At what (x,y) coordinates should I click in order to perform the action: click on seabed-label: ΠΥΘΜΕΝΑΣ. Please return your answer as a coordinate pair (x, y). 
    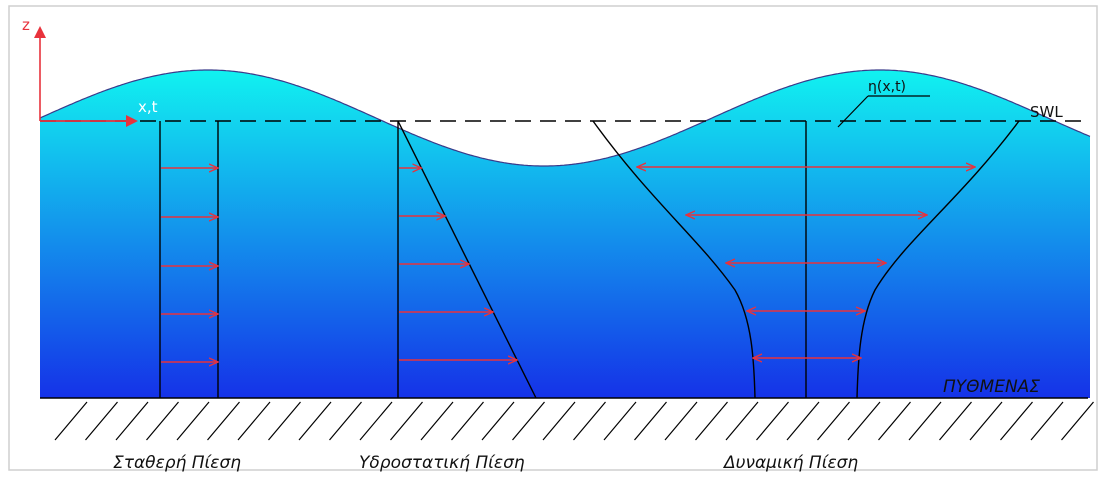
    Looking at the image, I should click on (991, 387).